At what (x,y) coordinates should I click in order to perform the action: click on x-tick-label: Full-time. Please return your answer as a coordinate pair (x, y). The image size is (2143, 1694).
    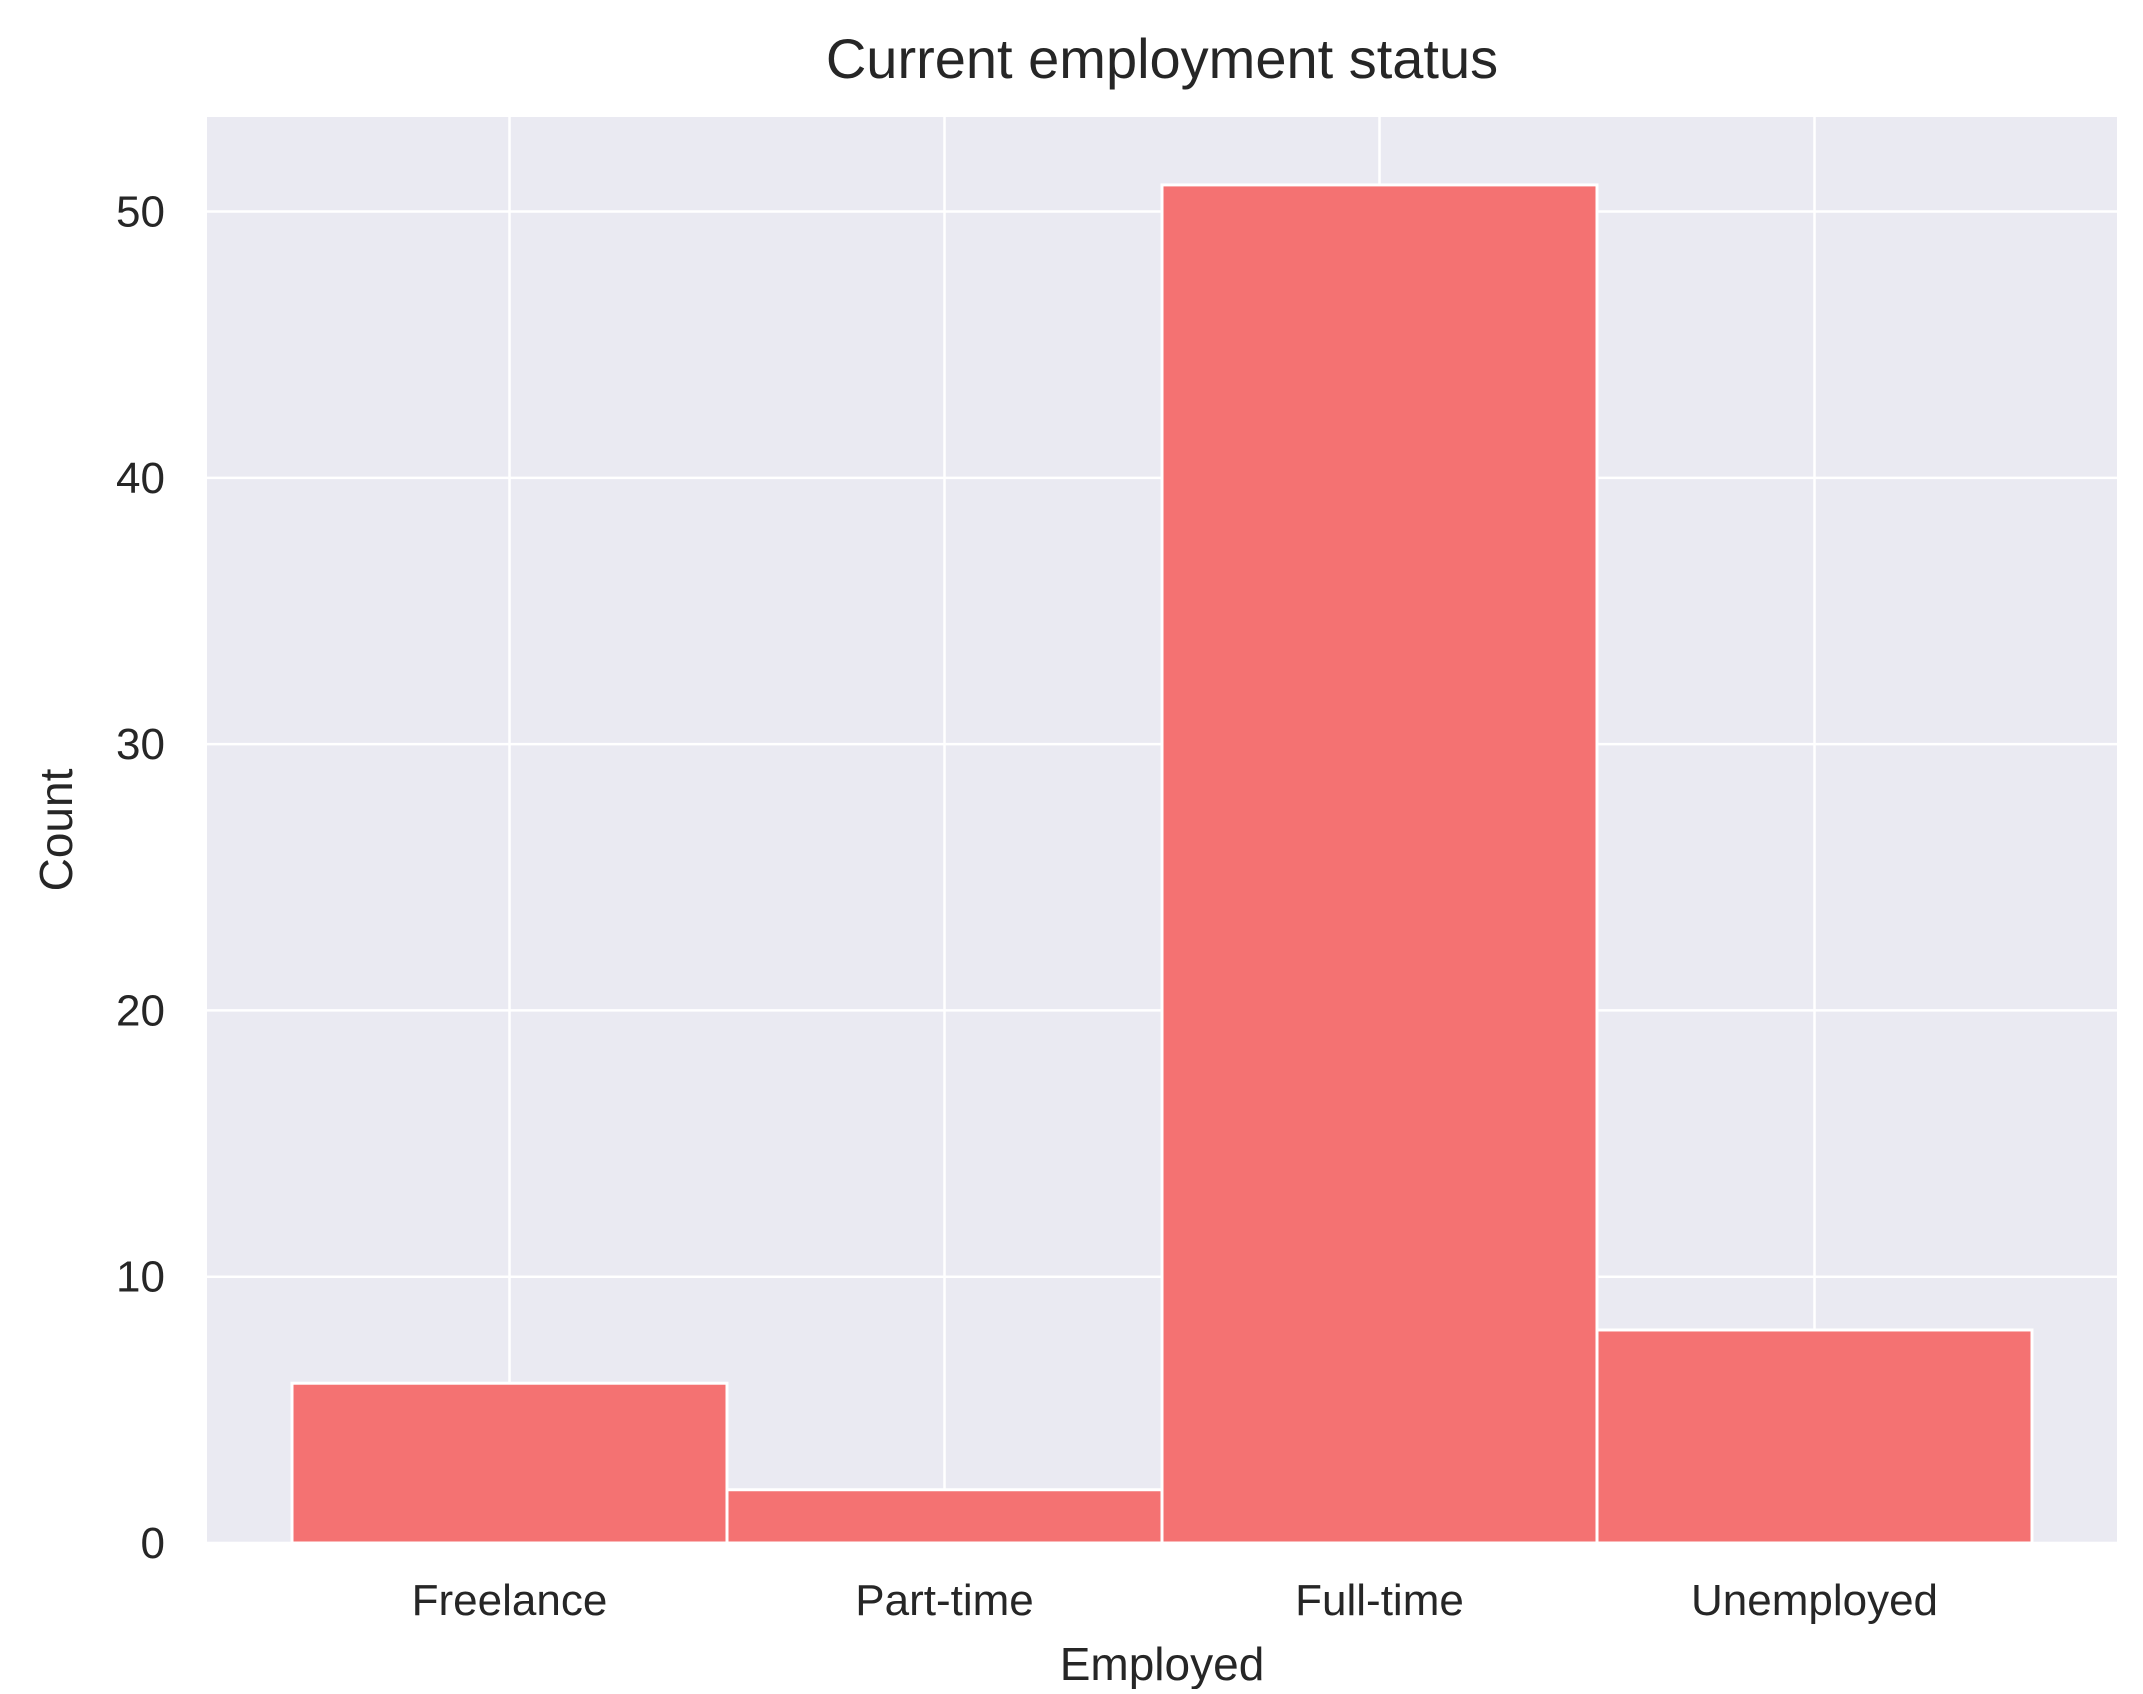
    Looking at the image, I should click on (1379, 1600).